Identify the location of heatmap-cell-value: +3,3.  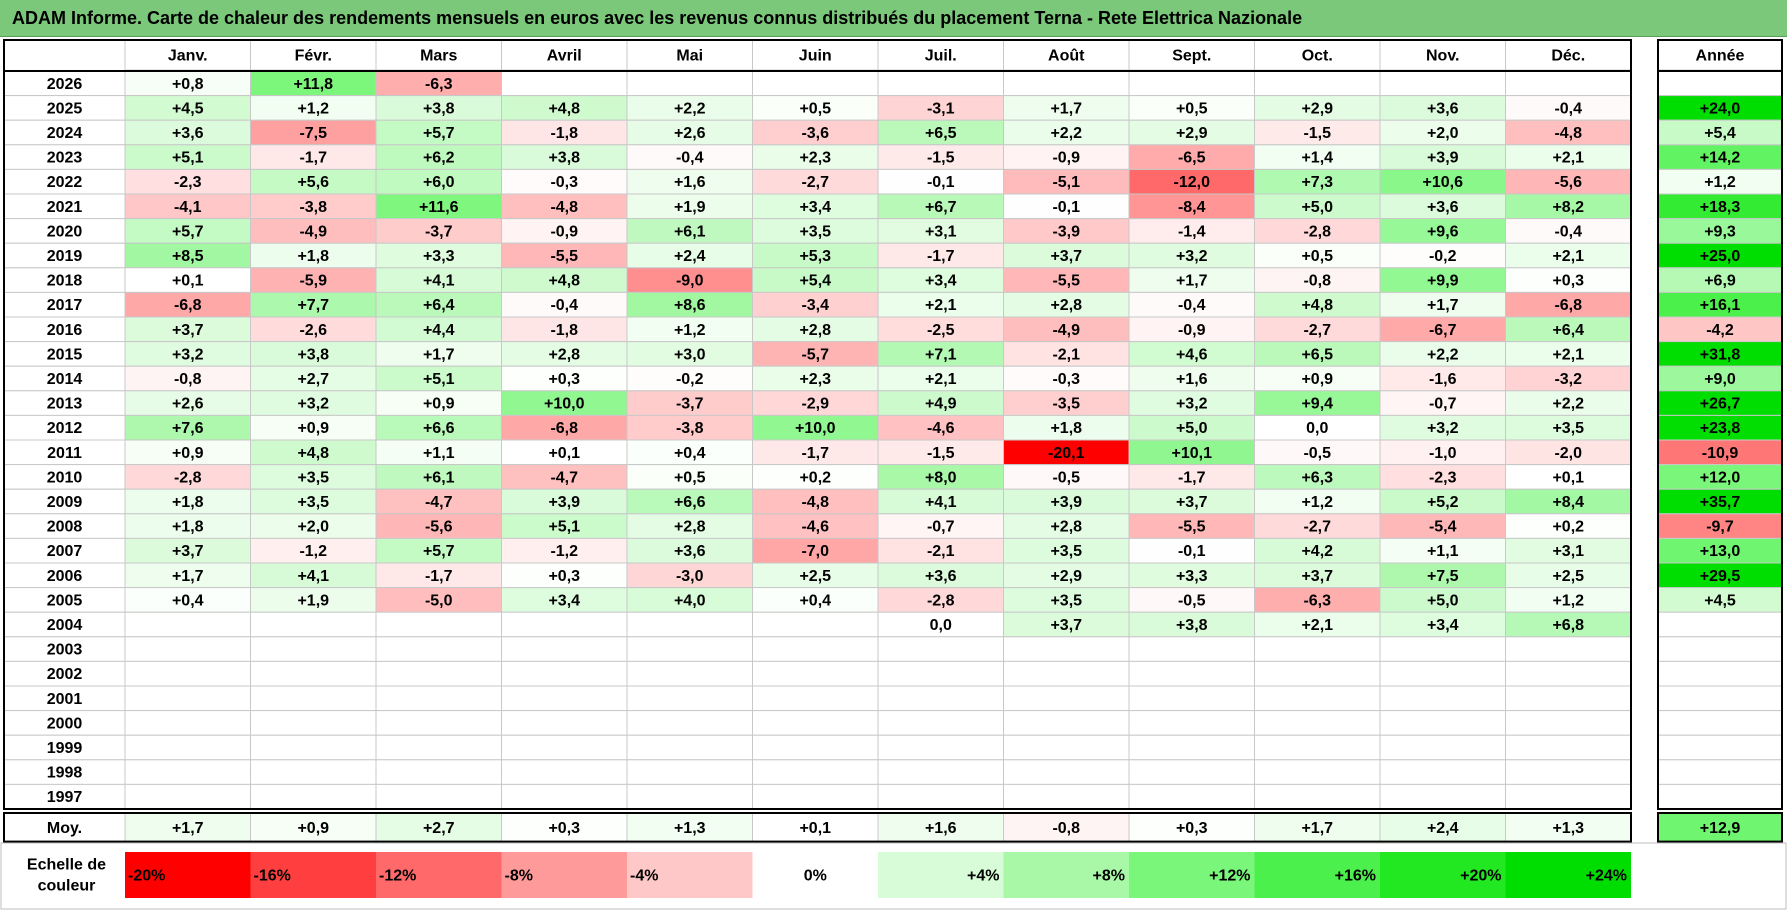
(1192, 576).